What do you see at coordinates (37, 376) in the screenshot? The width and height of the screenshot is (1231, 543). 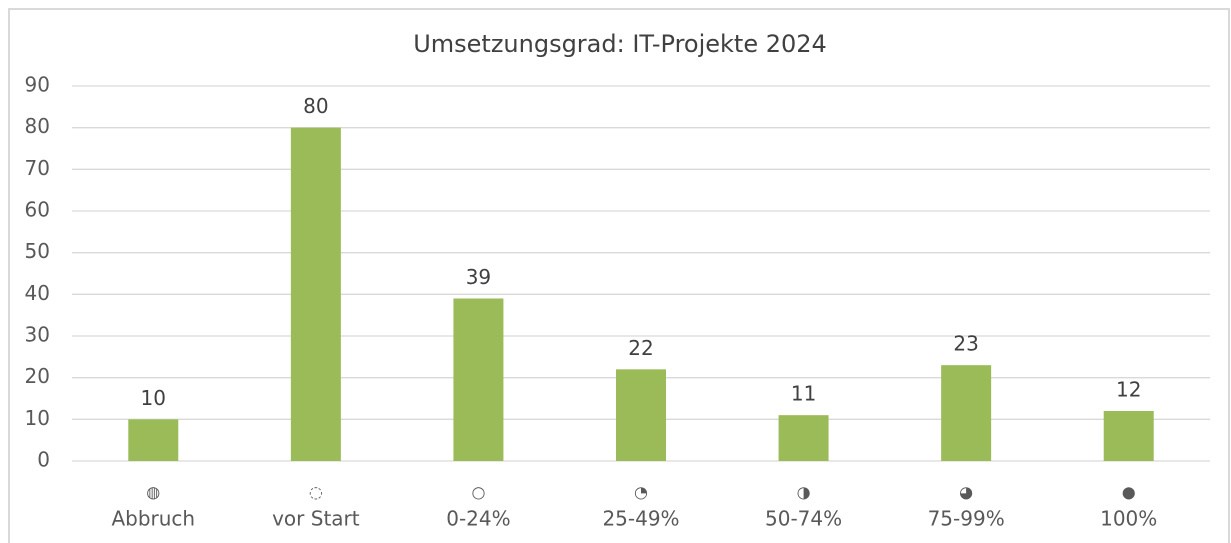 I see `y-tick-label: 20` at bounding box center [37, 376].